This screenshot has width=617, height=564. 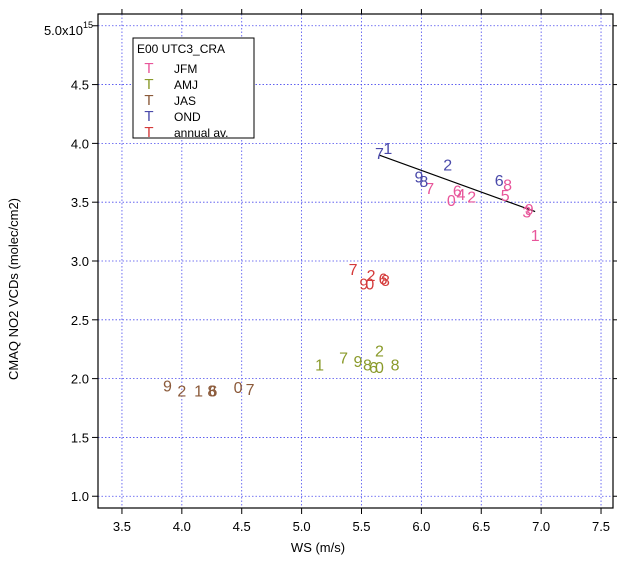 I want to click on y-axis-label: CMAQ NO2 VCDs (molec/cm2), so click(x=13, y=289).